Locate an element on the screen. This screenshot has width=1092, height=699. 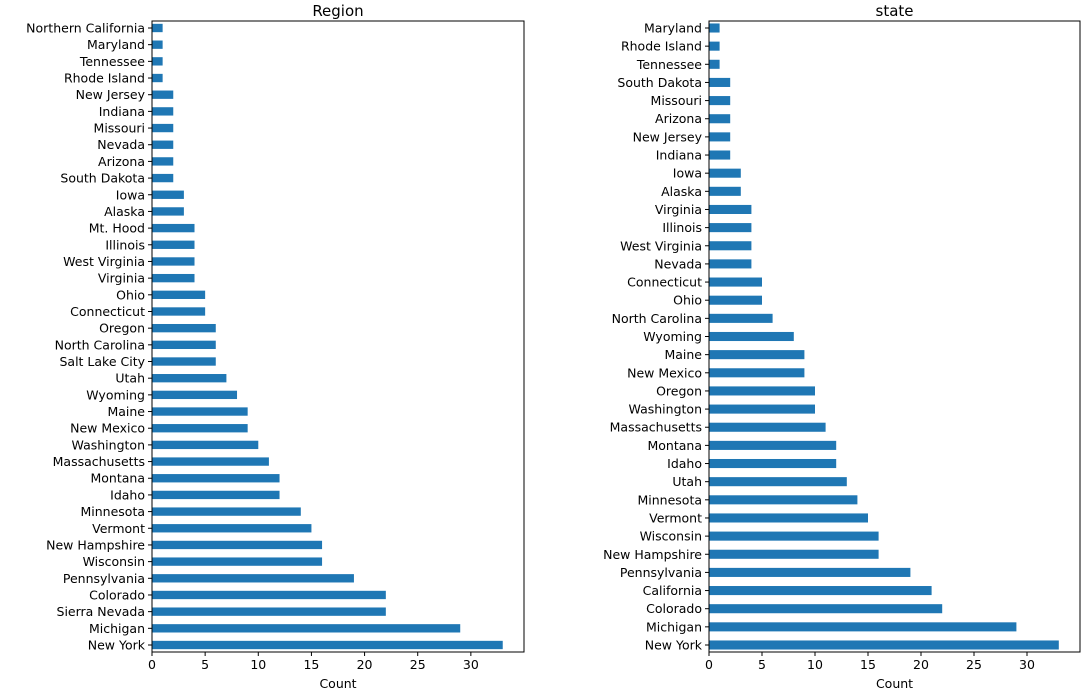
x-axis-label-state: Count is located at coordinates (894, 683).